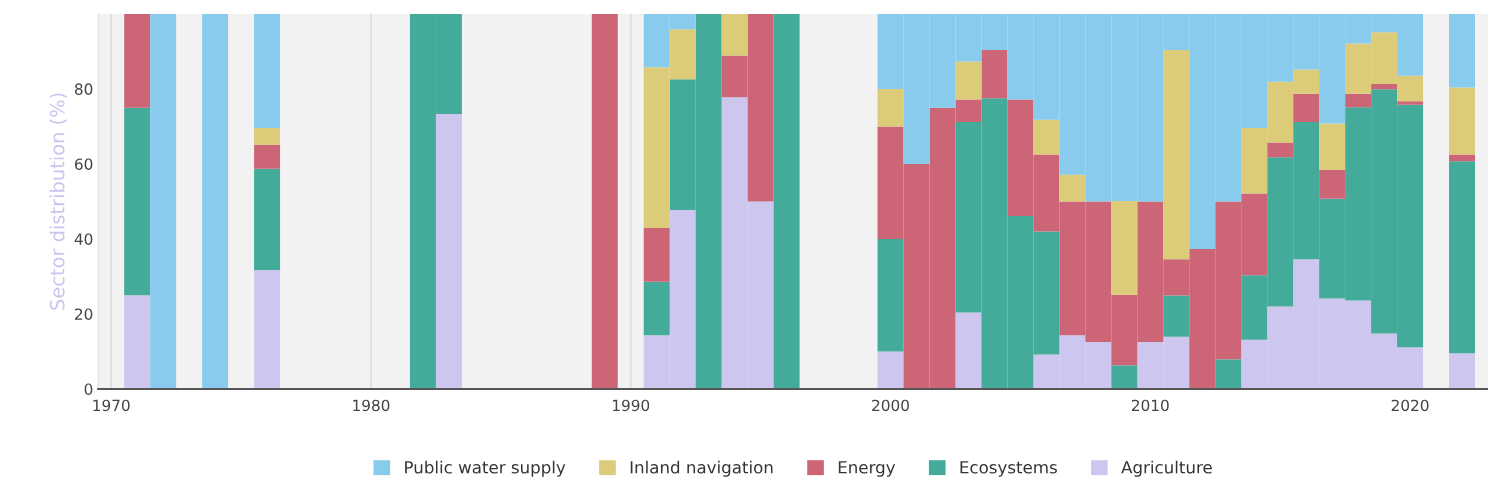  What do you see at coordinates (371, 405) in the screenshot?
I see `x-tick-label: 1980` at bounding box center [371, 405].